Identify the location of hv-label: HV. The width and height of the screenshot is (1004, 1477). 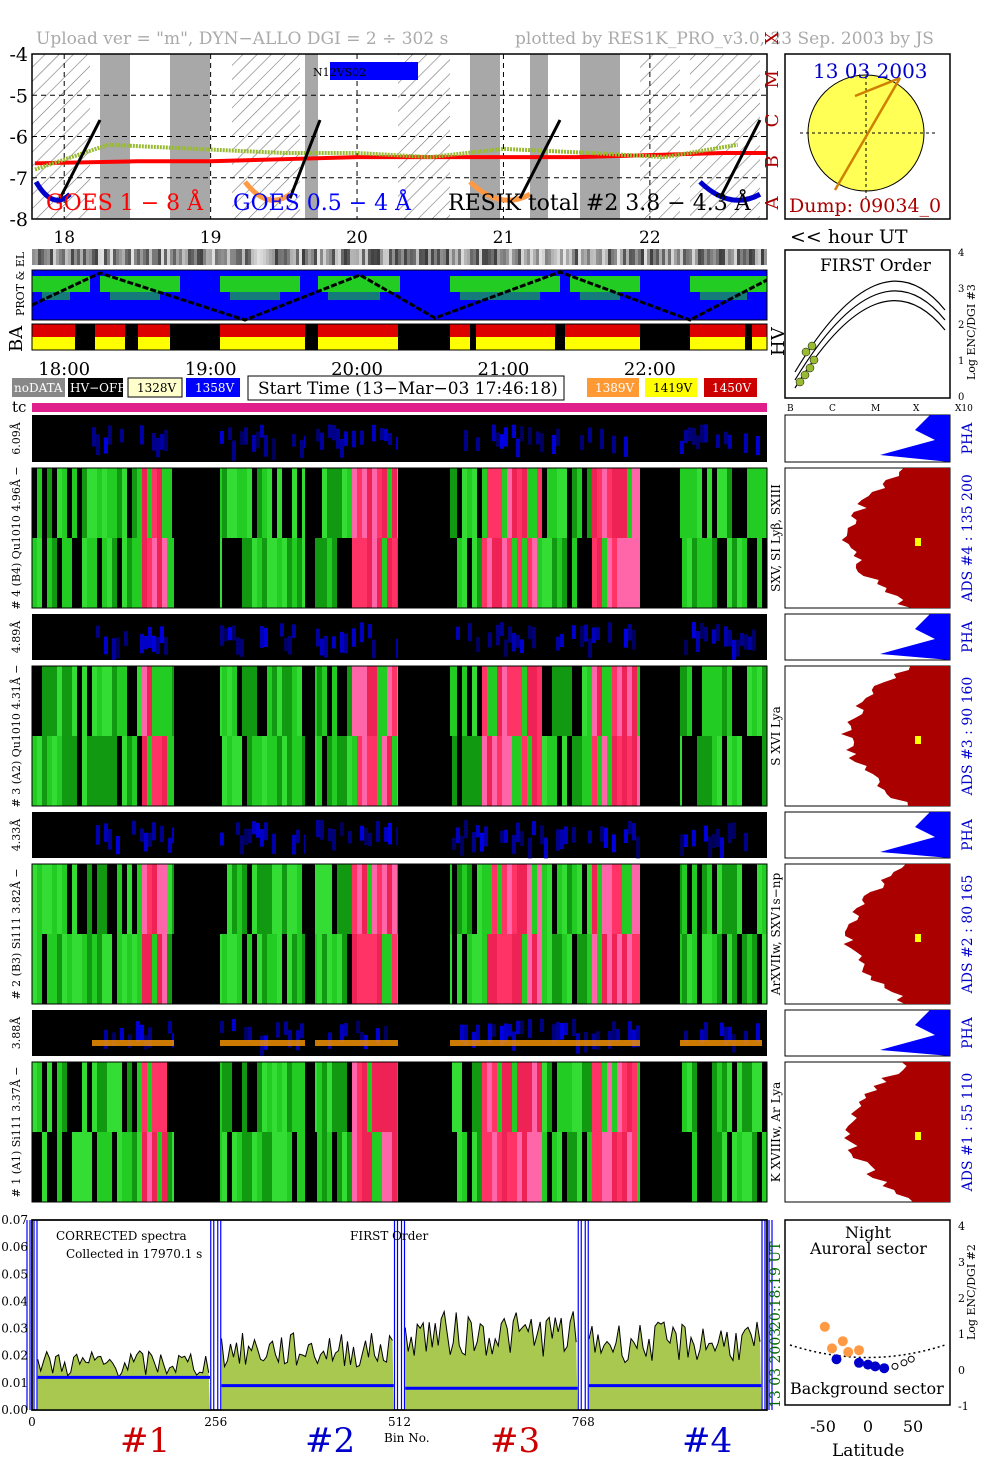
(778, 341).